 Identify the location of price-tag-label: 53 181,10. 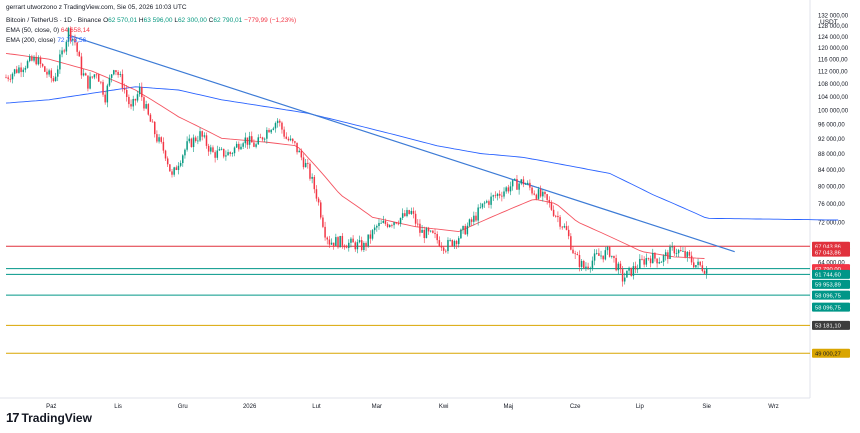
(828, 327).